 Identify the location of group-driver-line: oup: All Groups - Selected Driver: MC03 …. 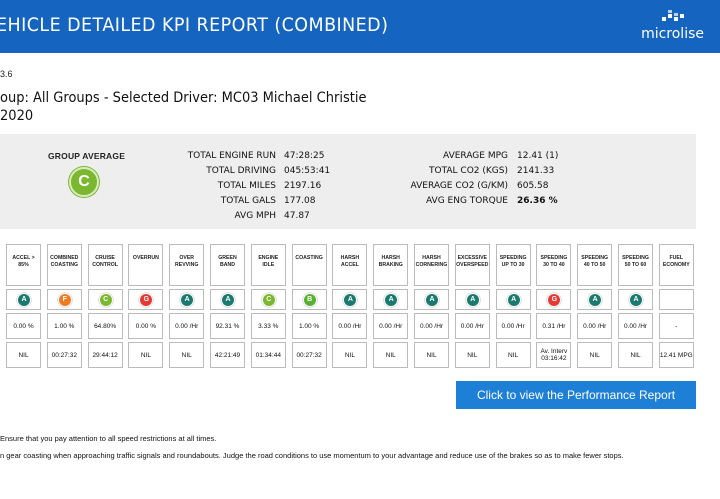
(183, 98).